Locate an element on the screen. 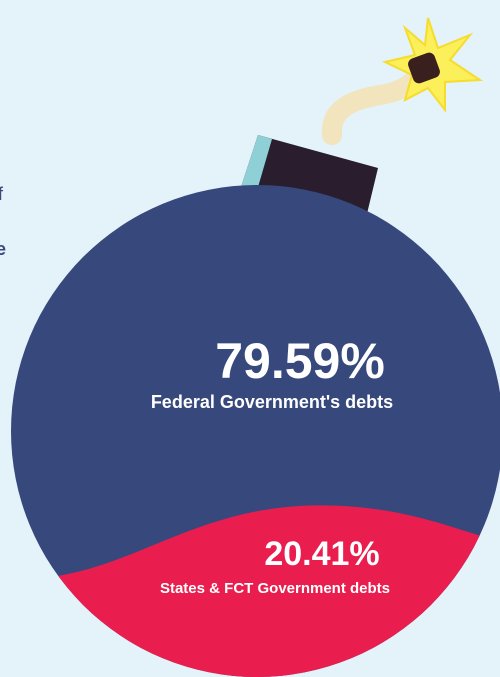 The width and height of the screenshot is (500, 677). category-label: States & FCT Government debts is located at coordinates (275, 588).